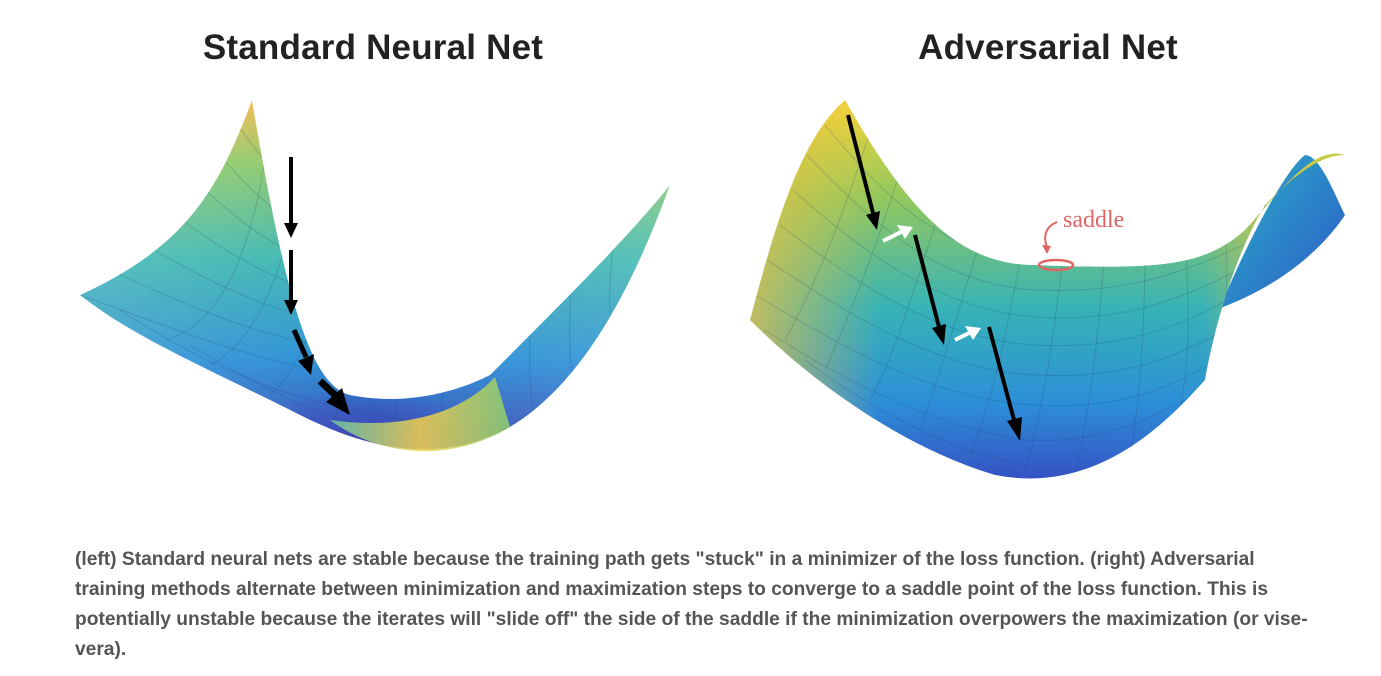  I want to click on adversarial-path, so click(934, 277).